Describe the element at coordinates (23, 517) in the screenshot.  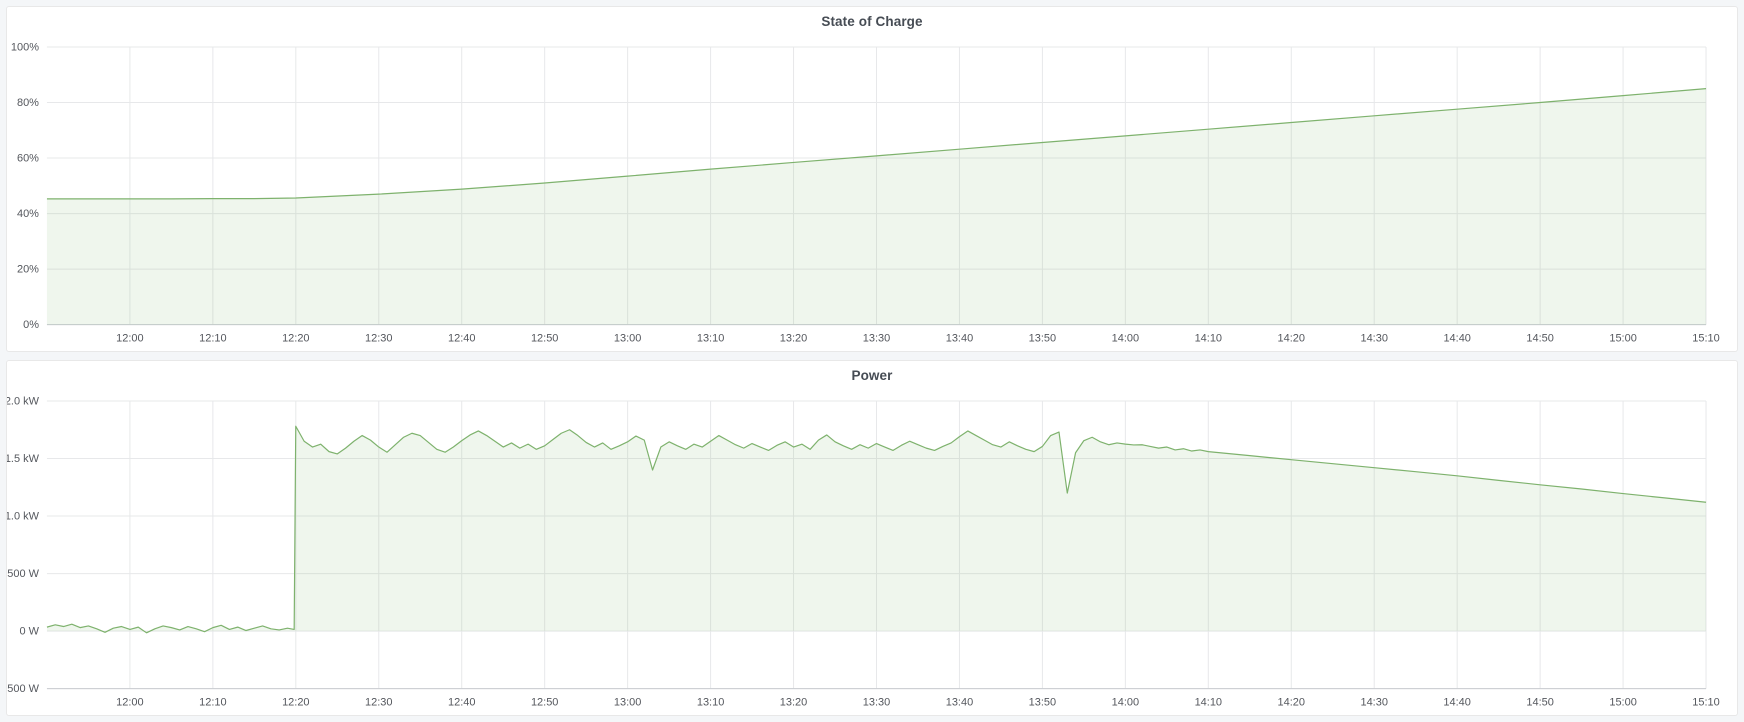
I see `y-tick-label: 1.0 kW` at that location.